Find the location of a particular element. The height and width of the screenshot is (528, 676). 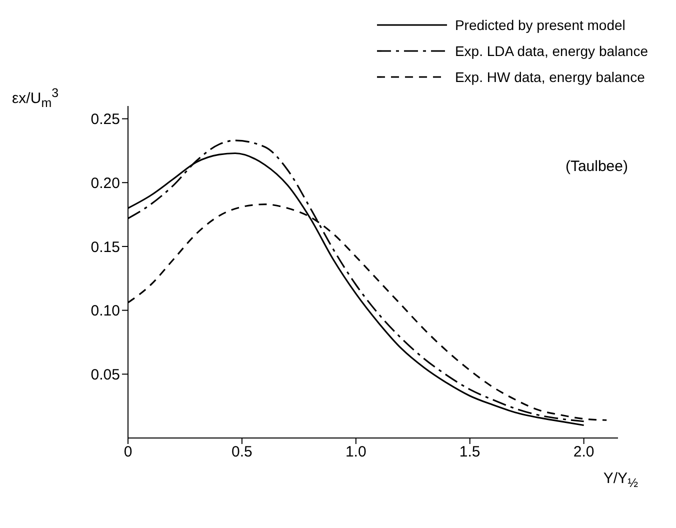

x-tick-label: 1.5 is located at coordinates (469, 452).